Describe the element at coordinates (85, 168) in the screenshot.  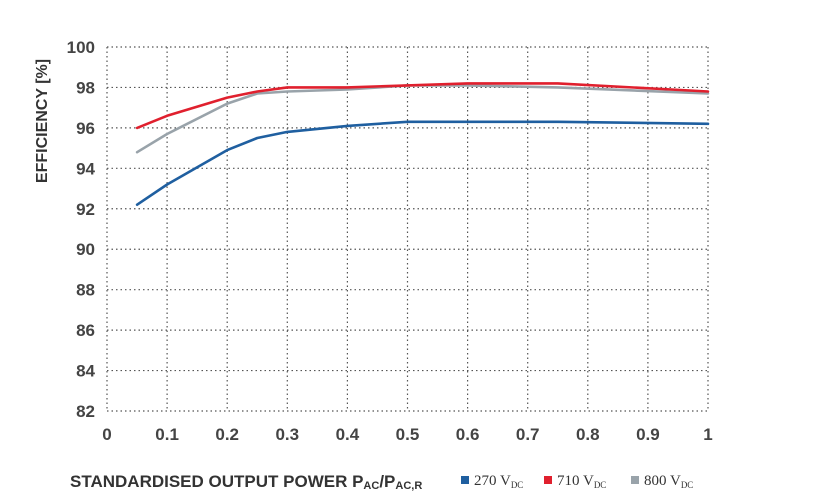
I see `y-tick-label-6: 94` at that location.